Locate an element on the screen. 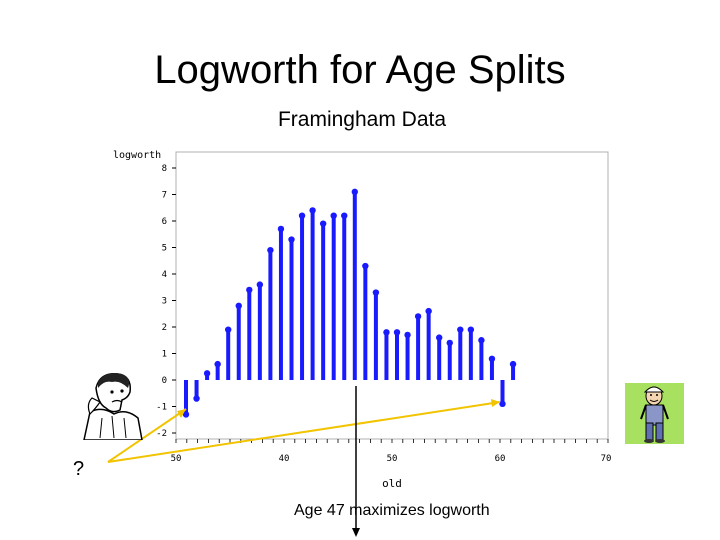 The width and height of the screenshot is (720, 540). y-tick-label: -2 is located at coordinates (161, 434).